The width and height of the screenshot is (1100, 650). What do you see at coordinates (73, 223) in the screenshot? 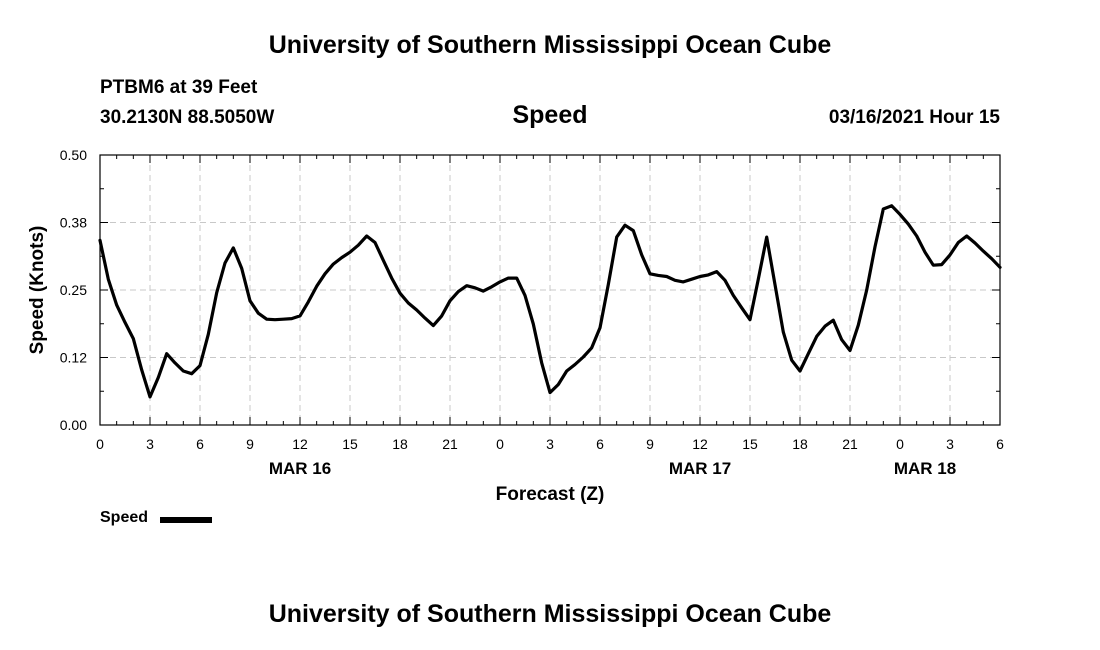
I see `y-tick-label: 0.38` at bounding box center [73, 223].